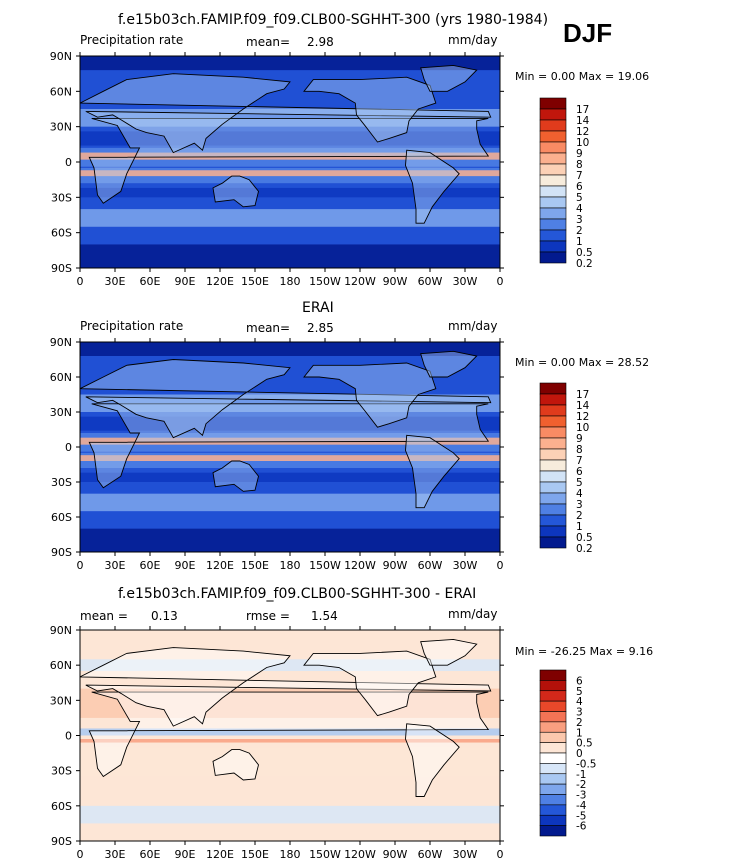 The height and width of the screenshot is (866, 733). Describe the element at coordinates (581, 816) in the screenshot. I see `colorbar-label: -5` at that location.